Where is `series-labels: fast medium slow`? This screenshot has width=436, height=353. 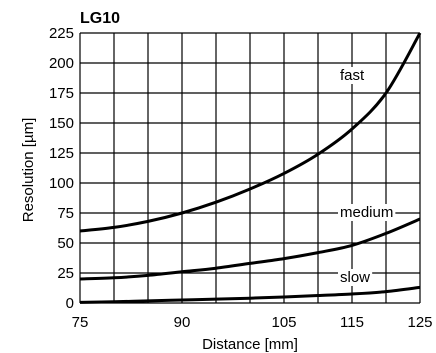
series-labels: fast medium slow is located at coordinates (367, 176).